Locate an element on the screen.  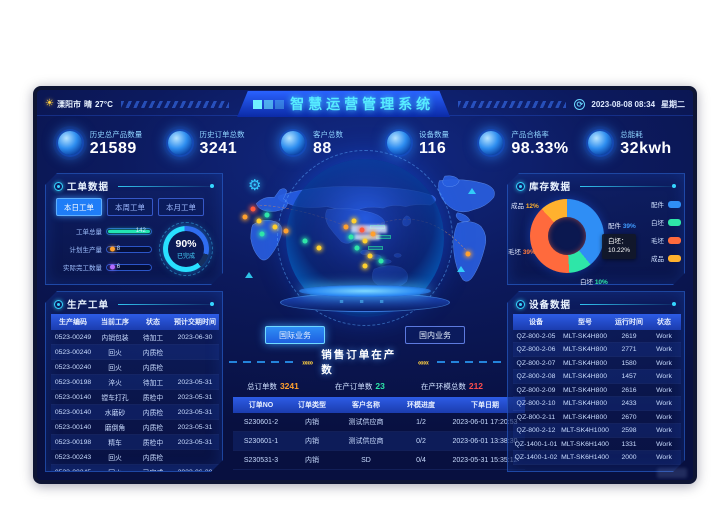
decor-hatch-left is located at coordinates (175, 104).